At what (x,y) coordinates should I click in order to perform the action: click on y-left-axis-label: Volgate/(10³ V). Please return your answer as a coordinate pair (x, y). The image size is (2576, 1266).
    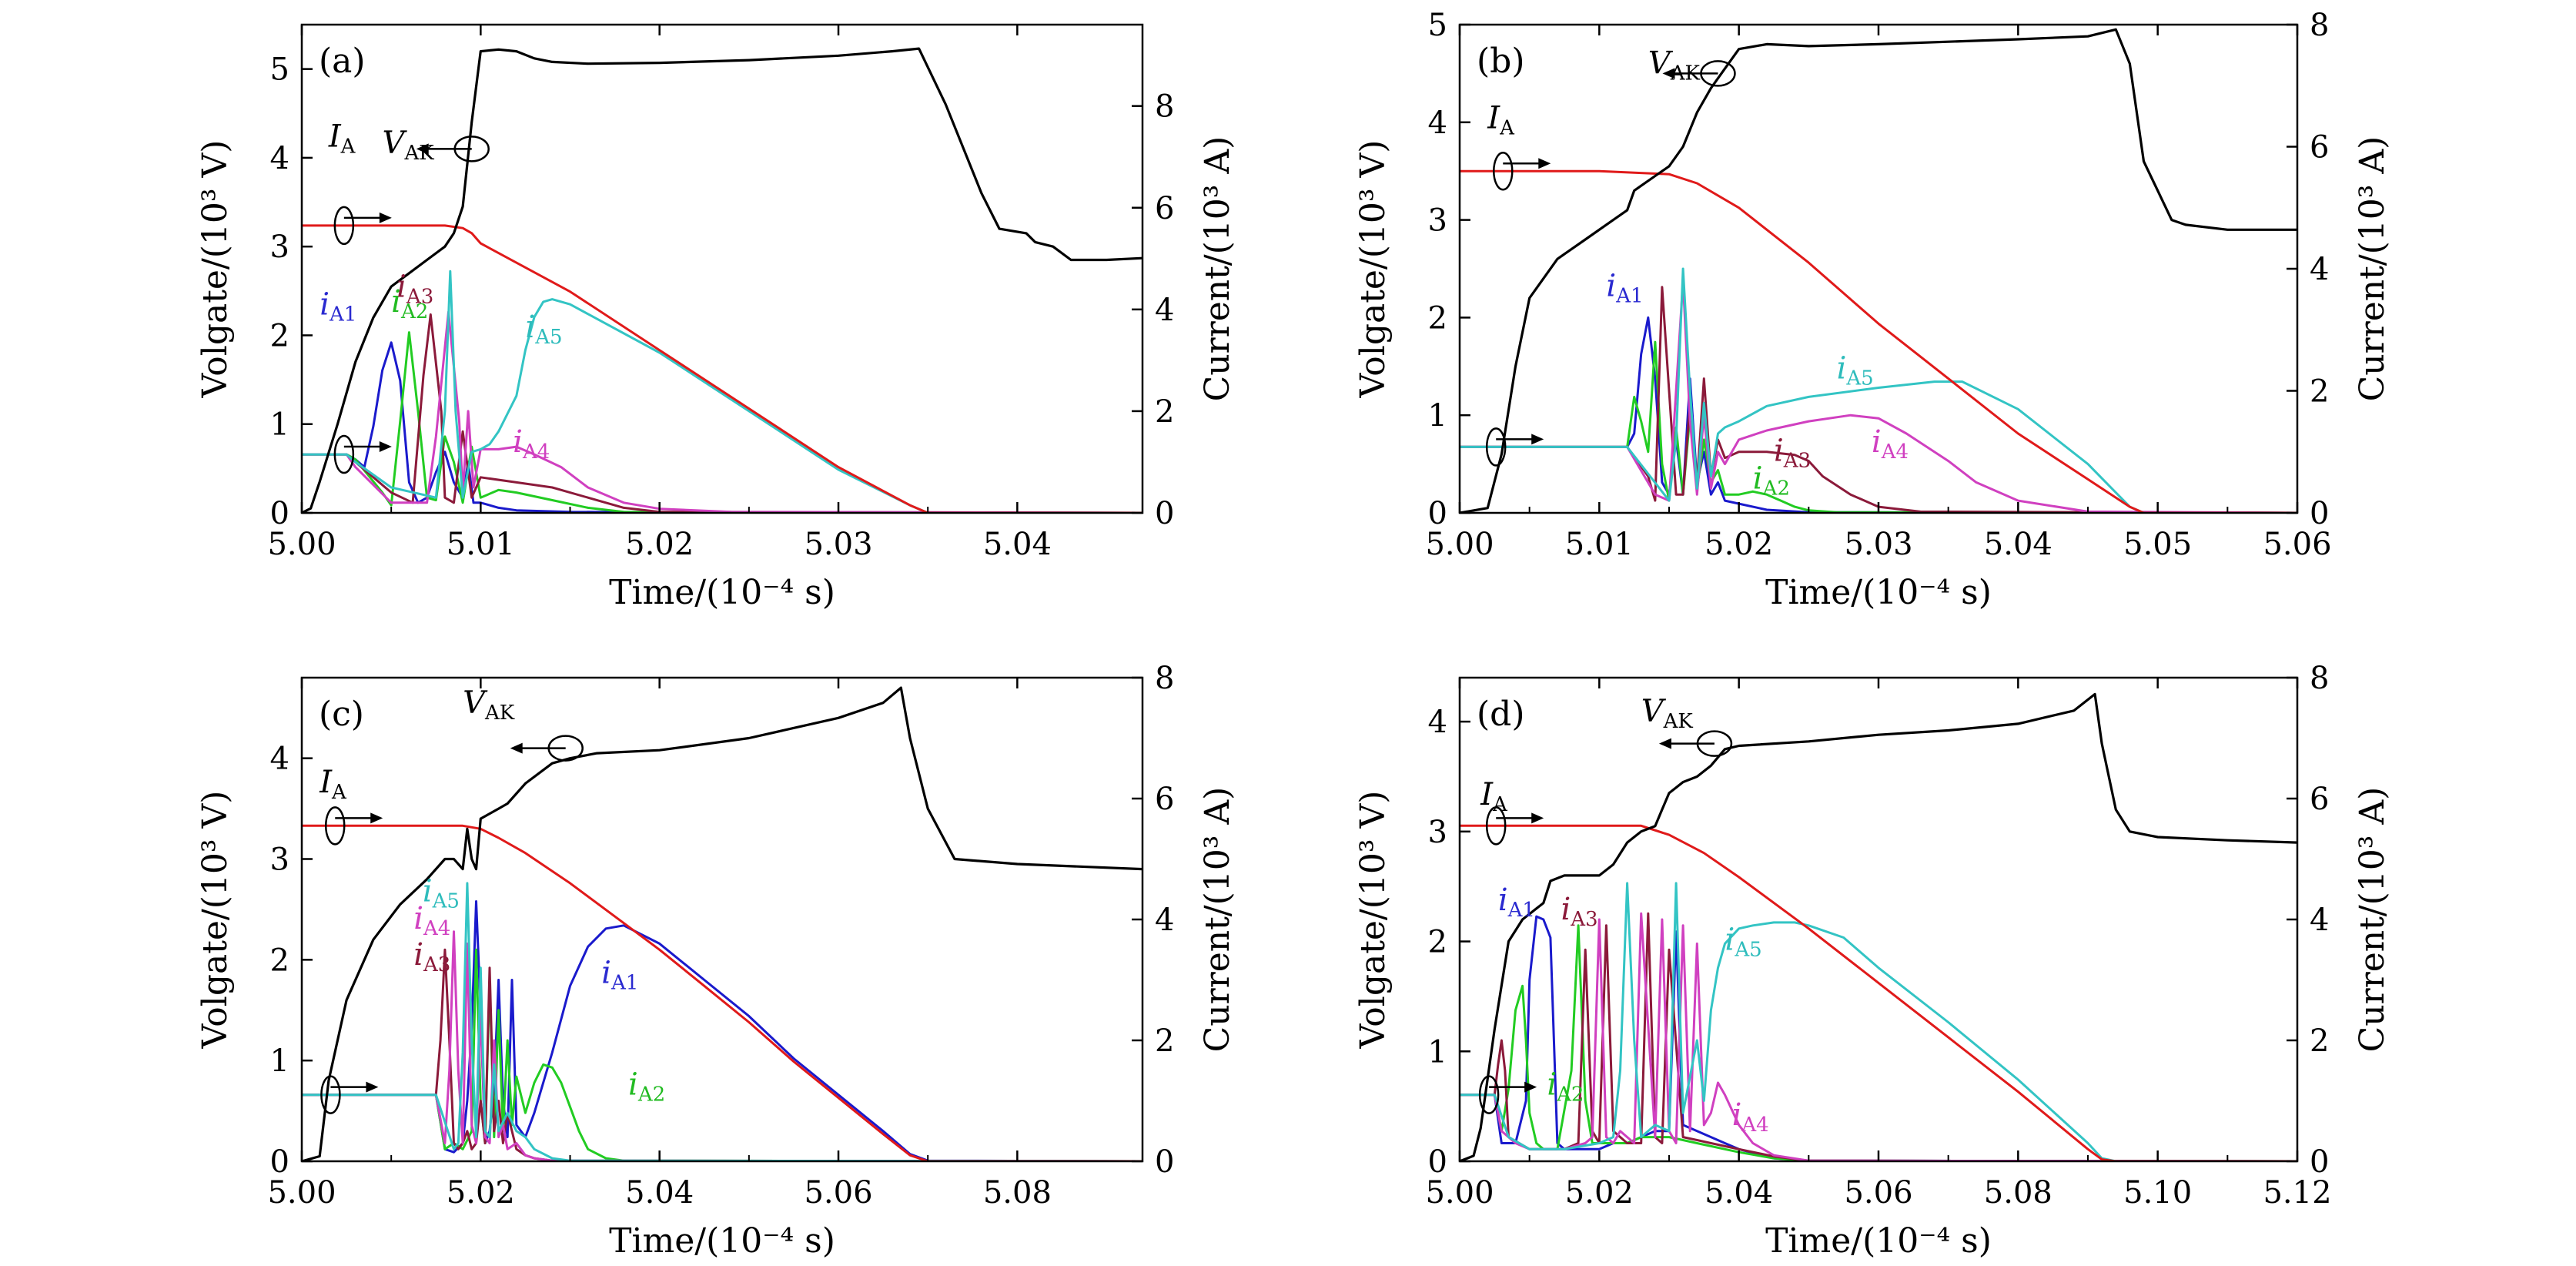
    Looking at the image, I should click on (1373, 921).